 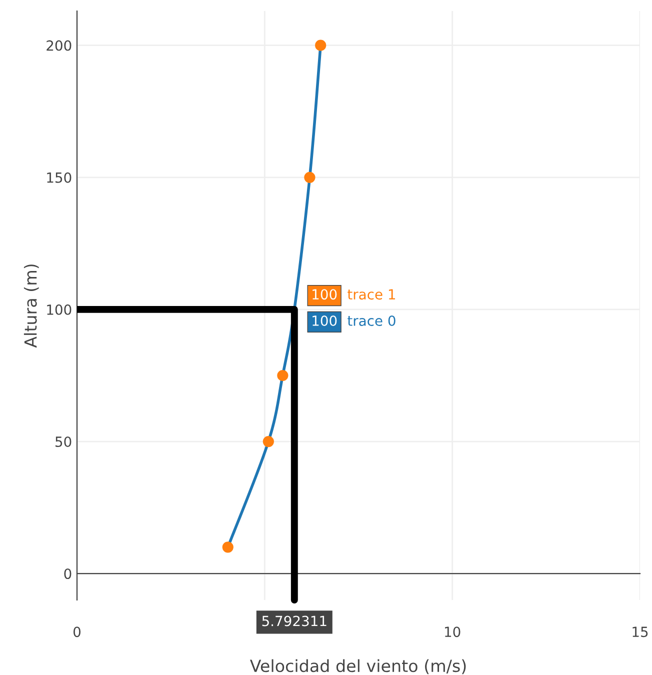 What do you see at coordinates (68, 574) in the screenshot?
I see `y-tick-label: 0` at bounding box center [68, 574].